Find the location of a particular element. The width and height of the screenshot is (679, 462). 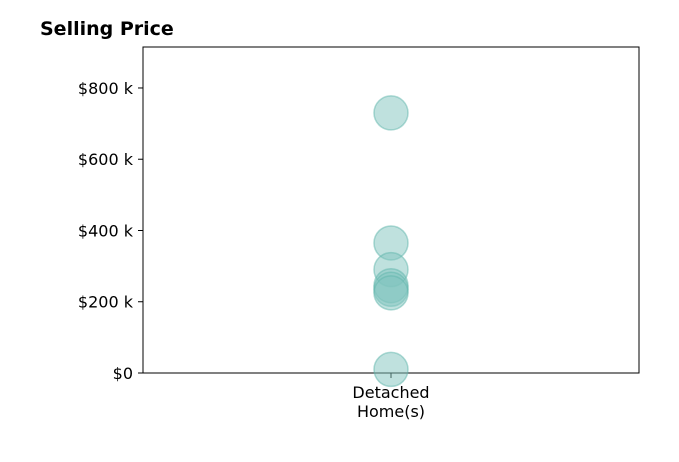

x-tick-label: Home(s) is located at coordinates (391, 411).